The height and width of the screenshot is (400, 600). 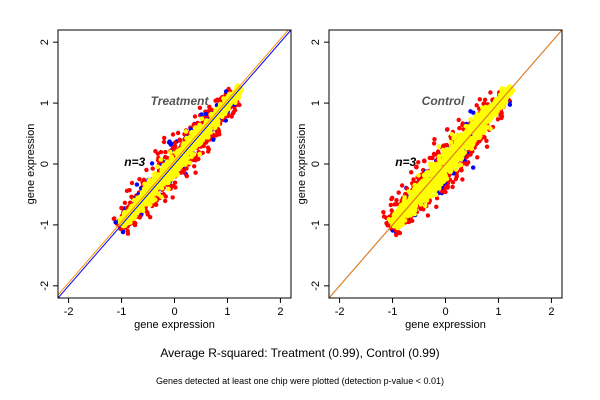 What do you see at coordinates (180, 101) in the screenshot?
I see `panel-1-title: Treatment` at bounding box center [180, 101].